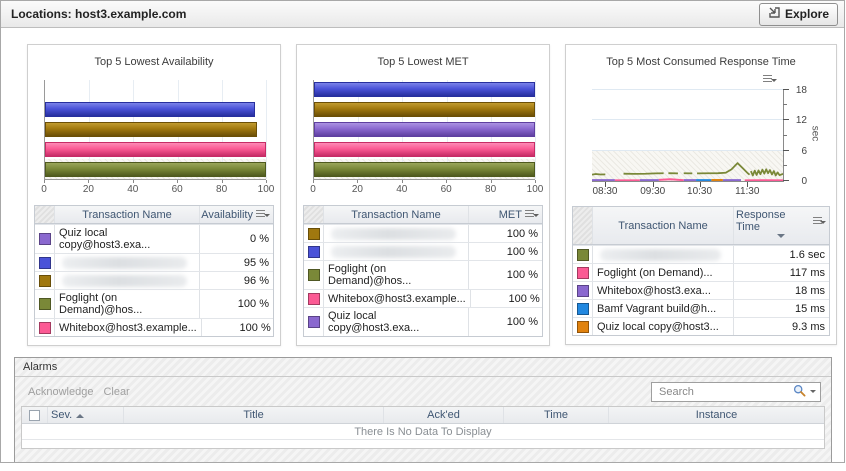 The image size is (846, 471). I want to click on table-row: Quiz local copy@host3... 9.3 ms, so click(701, 326).